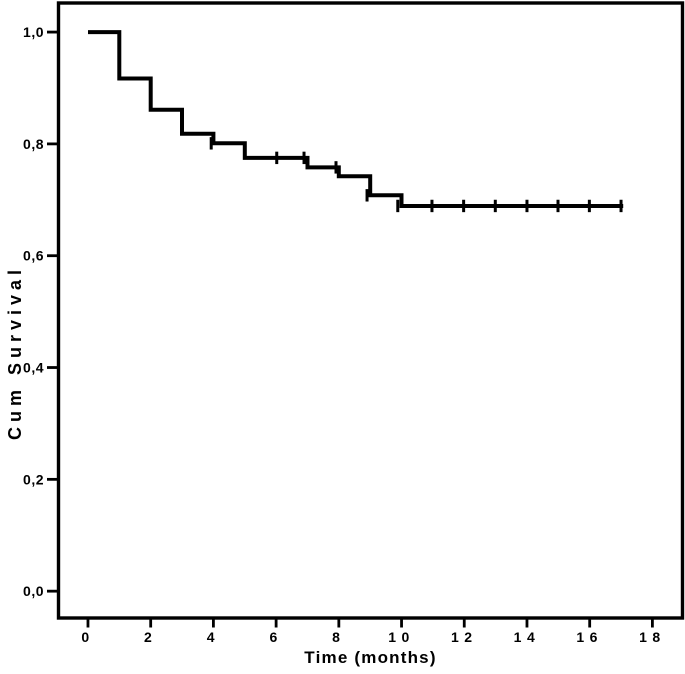 The image size is (685, 674). What do you see at coordinates (33, 32) in the screenshot?
I see `y-tick-label-1,0: 1,0` at bounding box center [33, 32].